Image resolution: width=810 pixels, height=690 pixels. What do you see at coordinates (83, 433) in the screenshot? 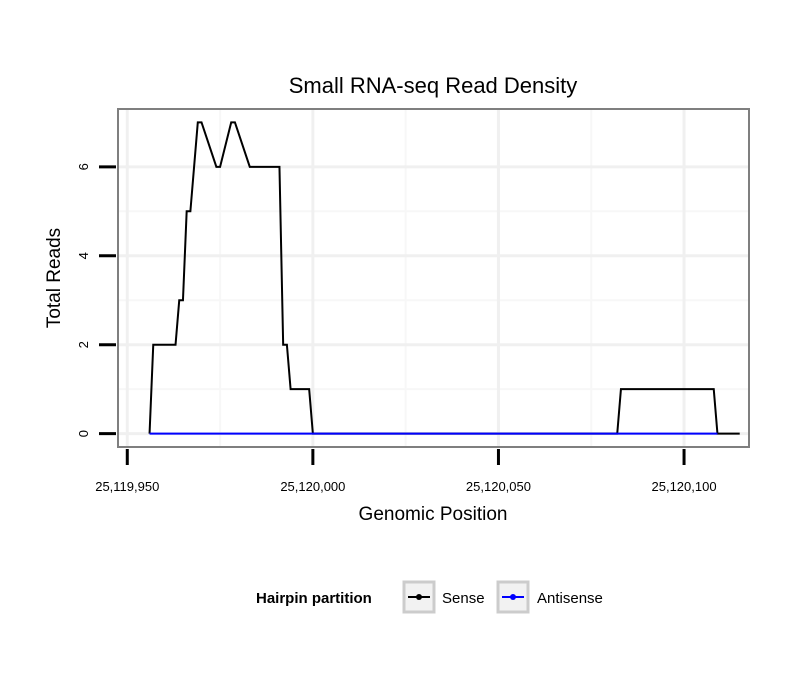
I see `y-tick-label-0: 0` at bounding box center [83, 433].